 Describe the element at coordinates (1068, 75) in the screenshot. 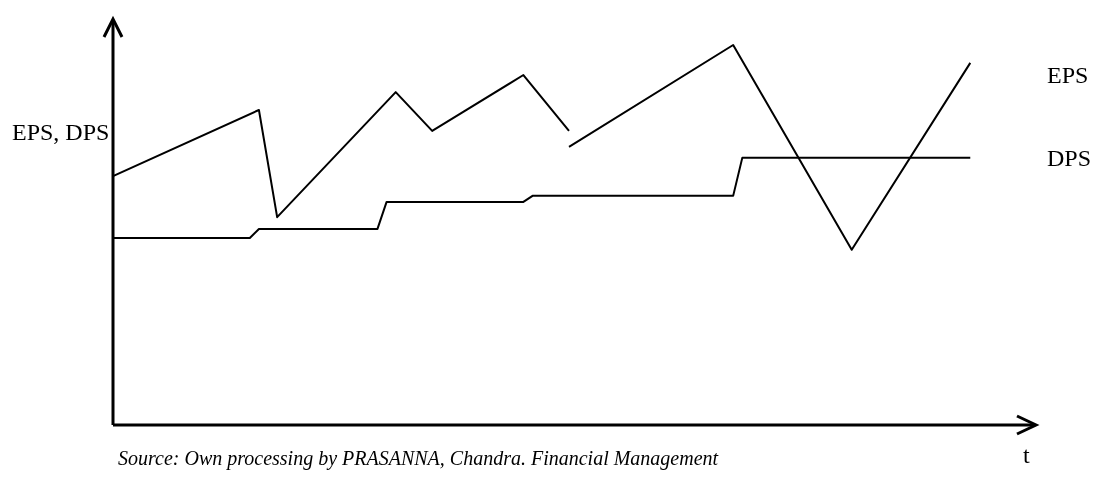

I see `text: EPS` at that location.